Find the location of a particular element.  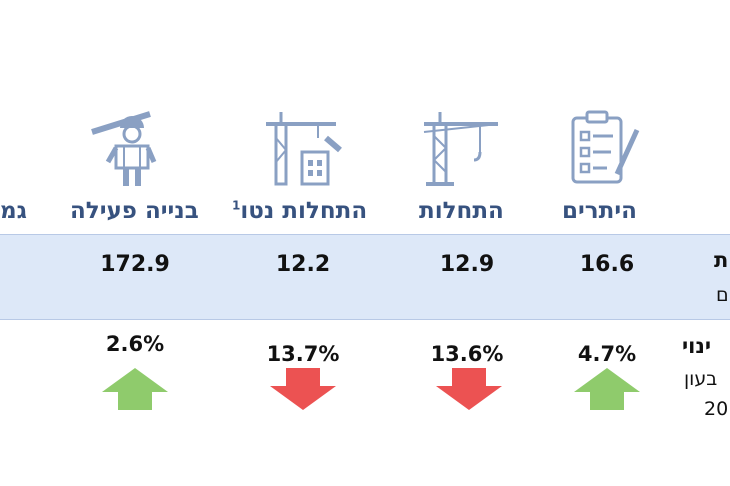

footnote-marker: 1 is located at coordinates (236, 205).